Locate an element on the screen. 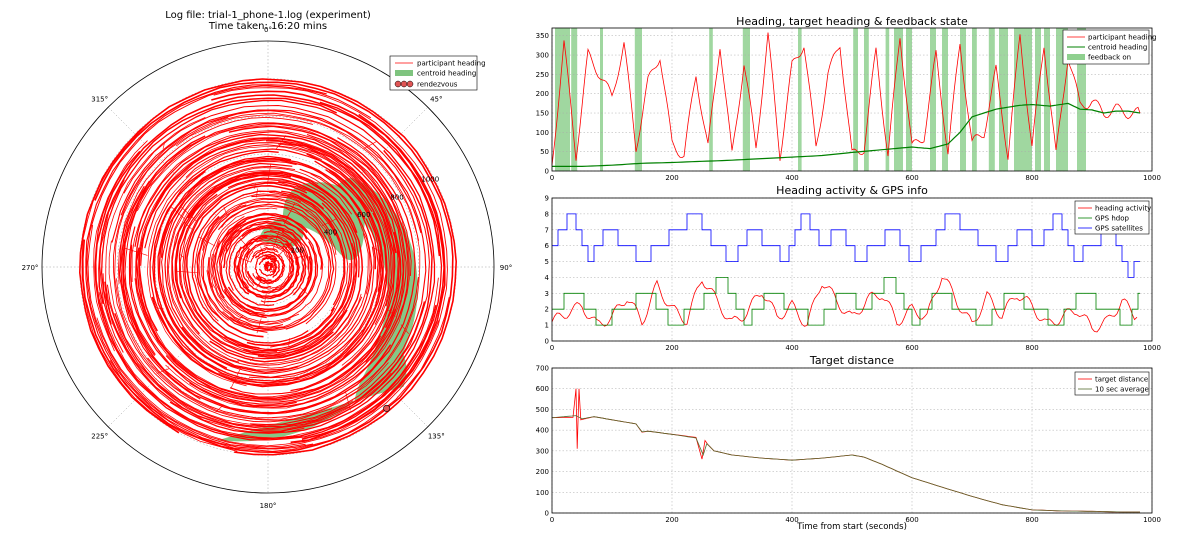 Image resolution: width=1200 pixels, height=533 pixels. panel1-xtick-label: 1000 is located at coordinates (1152, 178).